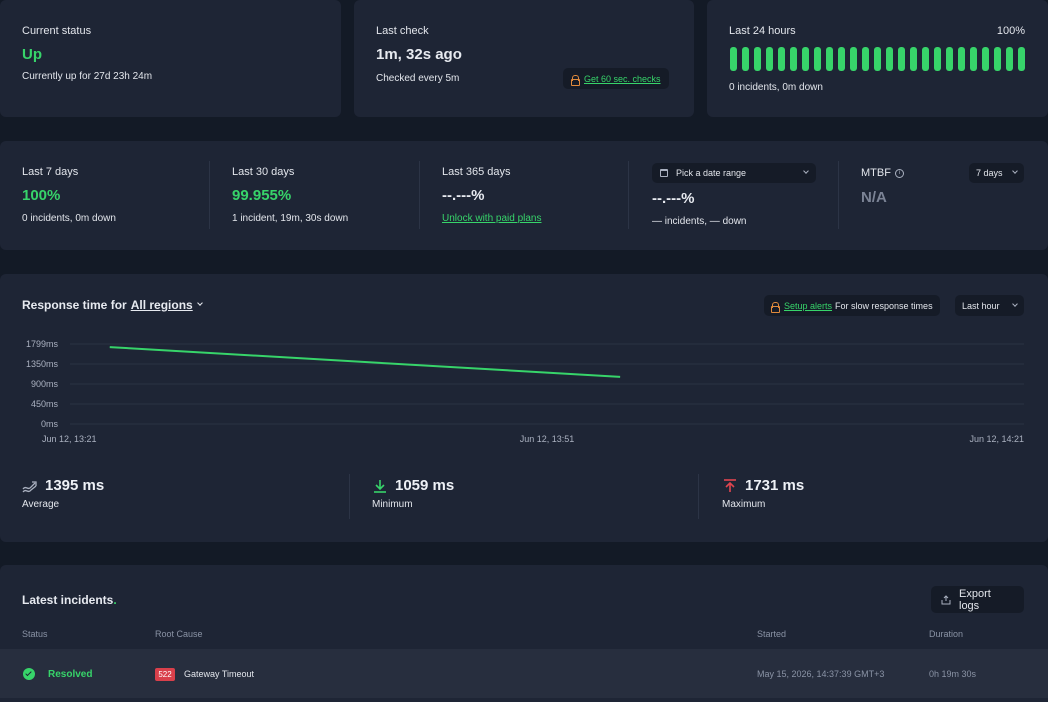 The height and width of the screenshot is (702, 1048). Describe the element at coordinates (179, 634) in the screenshot. I see `col-root-cause: Root Cause` at that location.